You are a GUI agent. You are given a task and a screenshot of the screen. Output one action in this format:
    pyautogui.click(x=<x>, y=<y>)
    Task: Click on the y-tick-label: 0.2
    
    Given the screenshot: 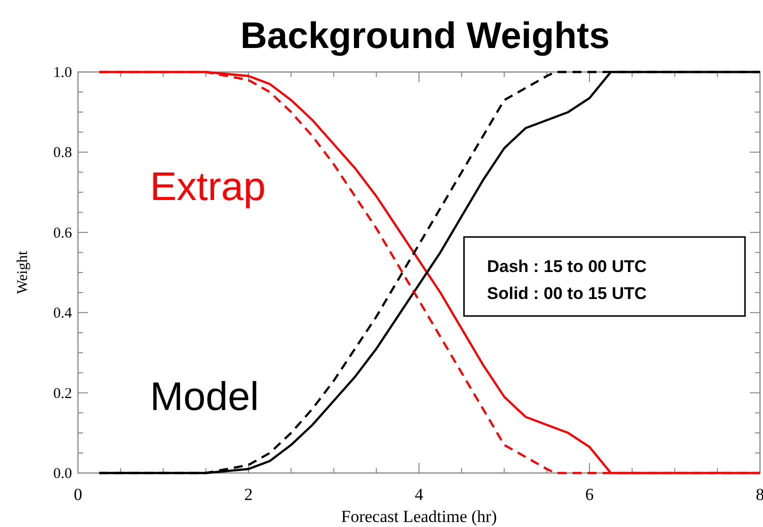 What is the action you would take?
    pyautogui.click(x=62, y=394)
    